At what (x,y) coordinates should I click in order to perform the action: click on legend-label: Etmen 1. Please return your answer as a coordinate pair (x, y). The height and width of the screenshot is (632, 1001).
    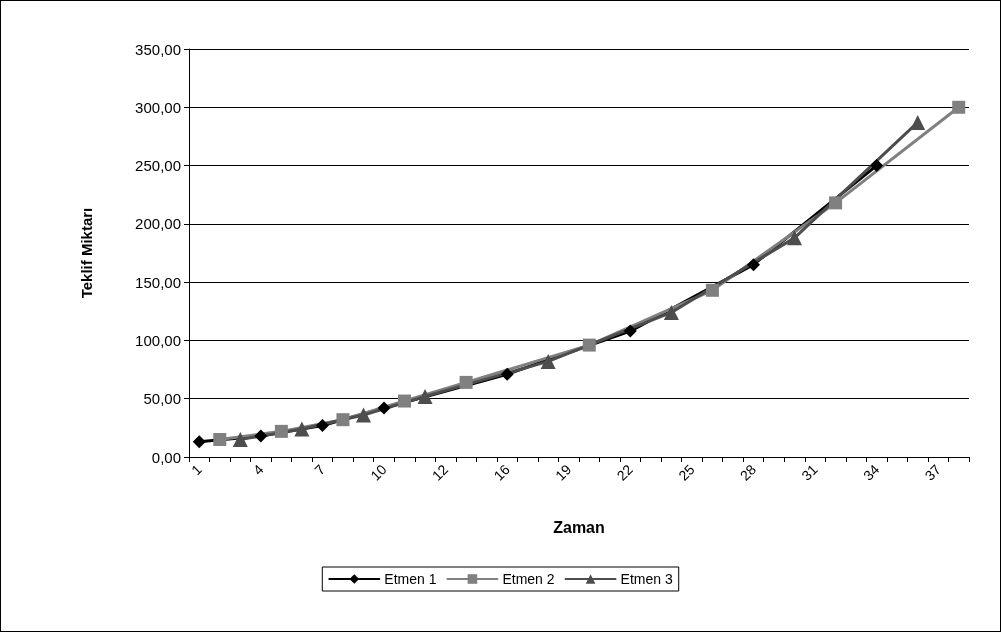
    Looking at the image, I should click on (410, 579).